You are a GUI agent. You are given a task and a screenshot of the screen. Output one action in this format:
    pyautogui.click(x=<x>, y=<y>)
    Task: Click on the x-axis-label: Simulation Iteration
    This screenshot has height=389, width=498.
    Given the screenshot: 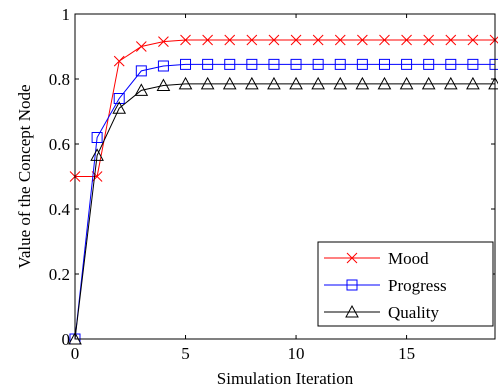 What is the action you would take?
    pyautogui.click(x=285, y=378)
    